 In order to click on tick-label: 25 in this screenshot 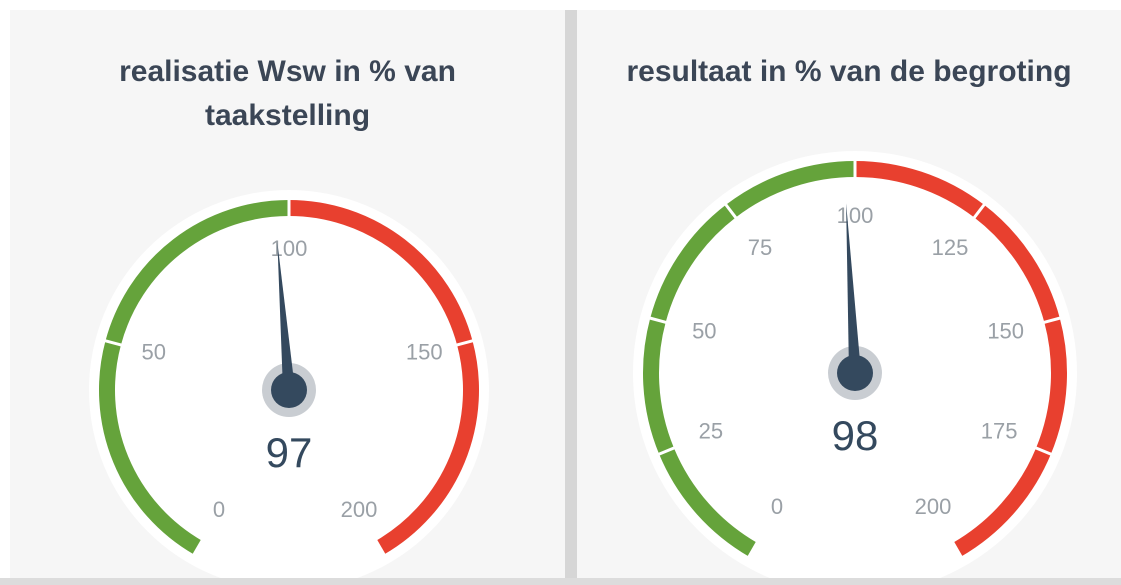, I will do `click(711, 431)`.